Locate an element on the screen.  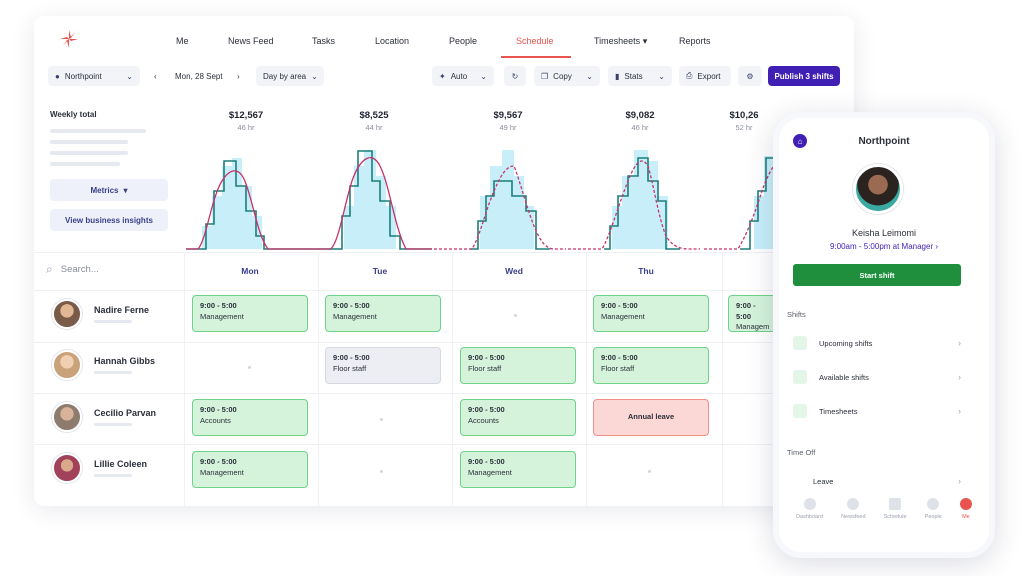
tab-newsfeed: Newsfeed is located at coordinates (853, 520).